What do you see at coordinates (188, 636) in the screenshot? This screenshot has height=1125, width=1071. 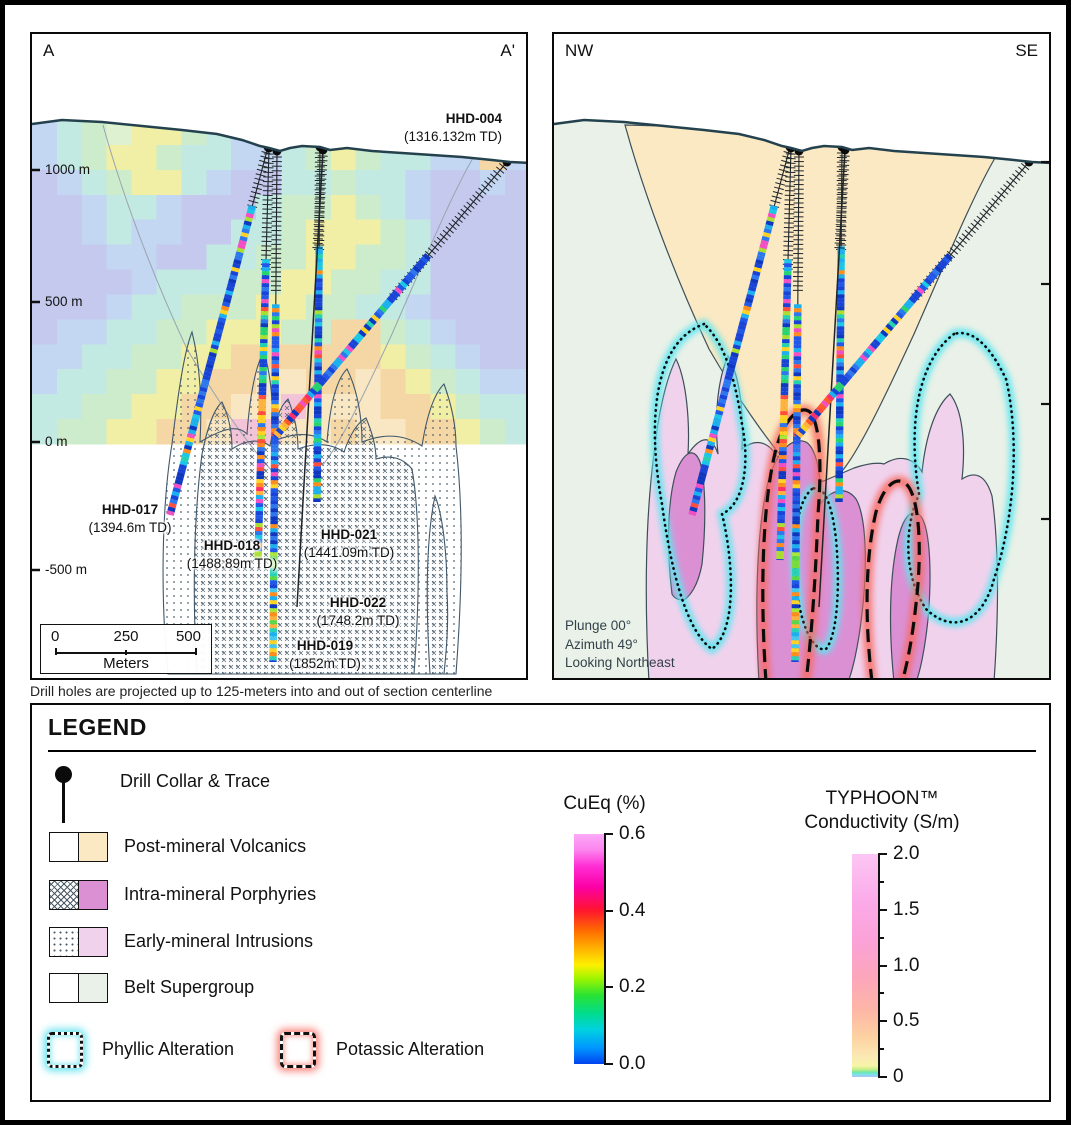 I see `scale-tick-500: 500` at bounding box center [188, 636].